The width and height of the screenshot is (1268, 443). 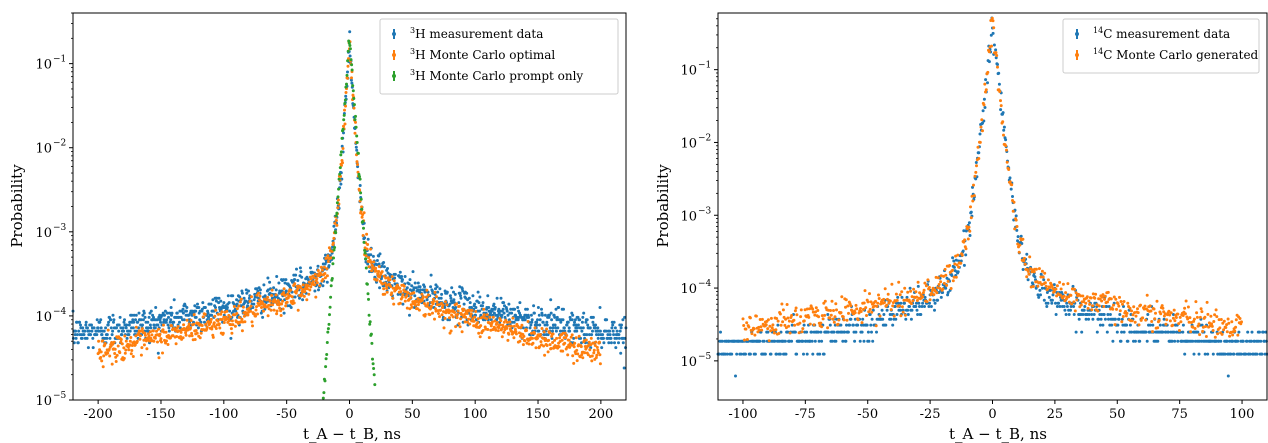 I want to click on legend-label: 3H Monte Carlo prompt only, so click(x=496, y=75).